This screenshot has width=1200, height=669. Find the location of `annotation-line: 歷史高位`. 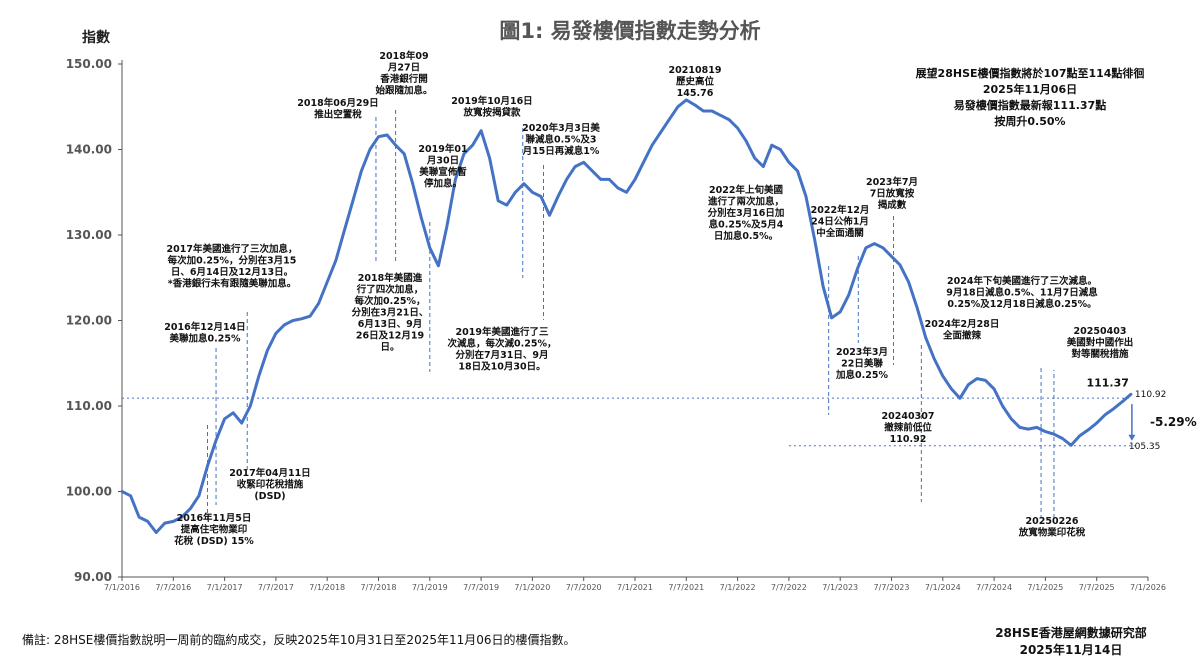

annotation-line: 歷史高位 is located at coordinates (695, 82).